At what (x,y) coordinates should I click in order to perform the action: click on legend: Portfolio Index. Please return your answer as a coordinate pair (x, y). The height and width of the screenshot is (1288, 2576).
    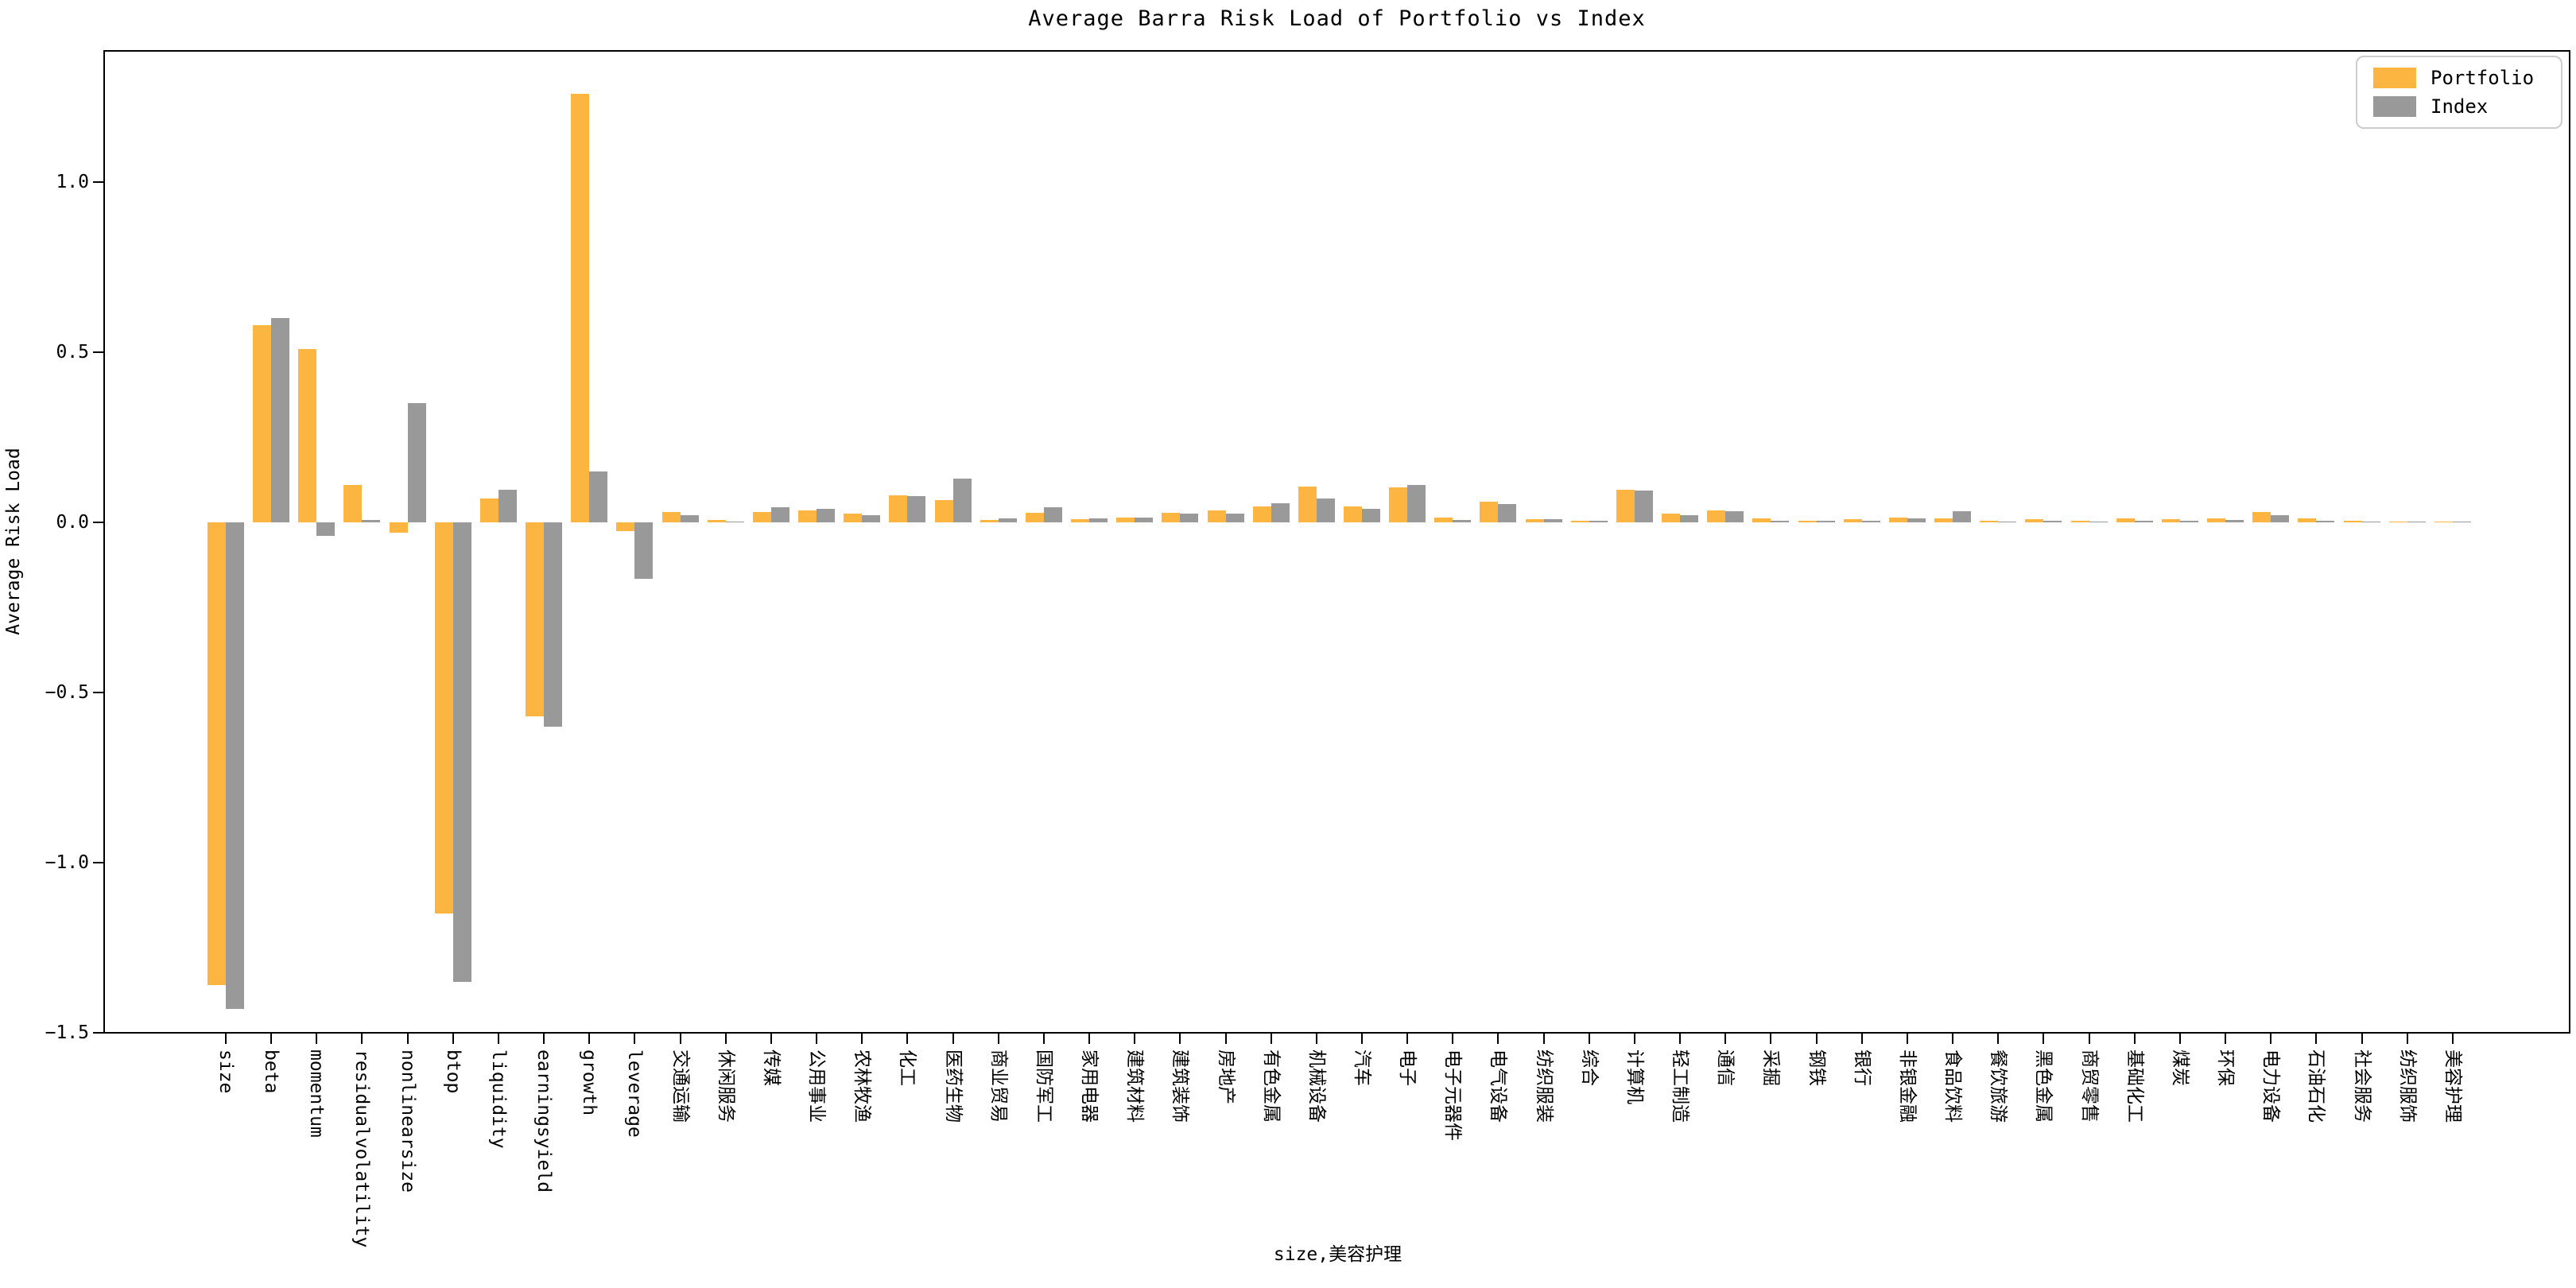
    Looking at the image, I should click on (2459, 93).